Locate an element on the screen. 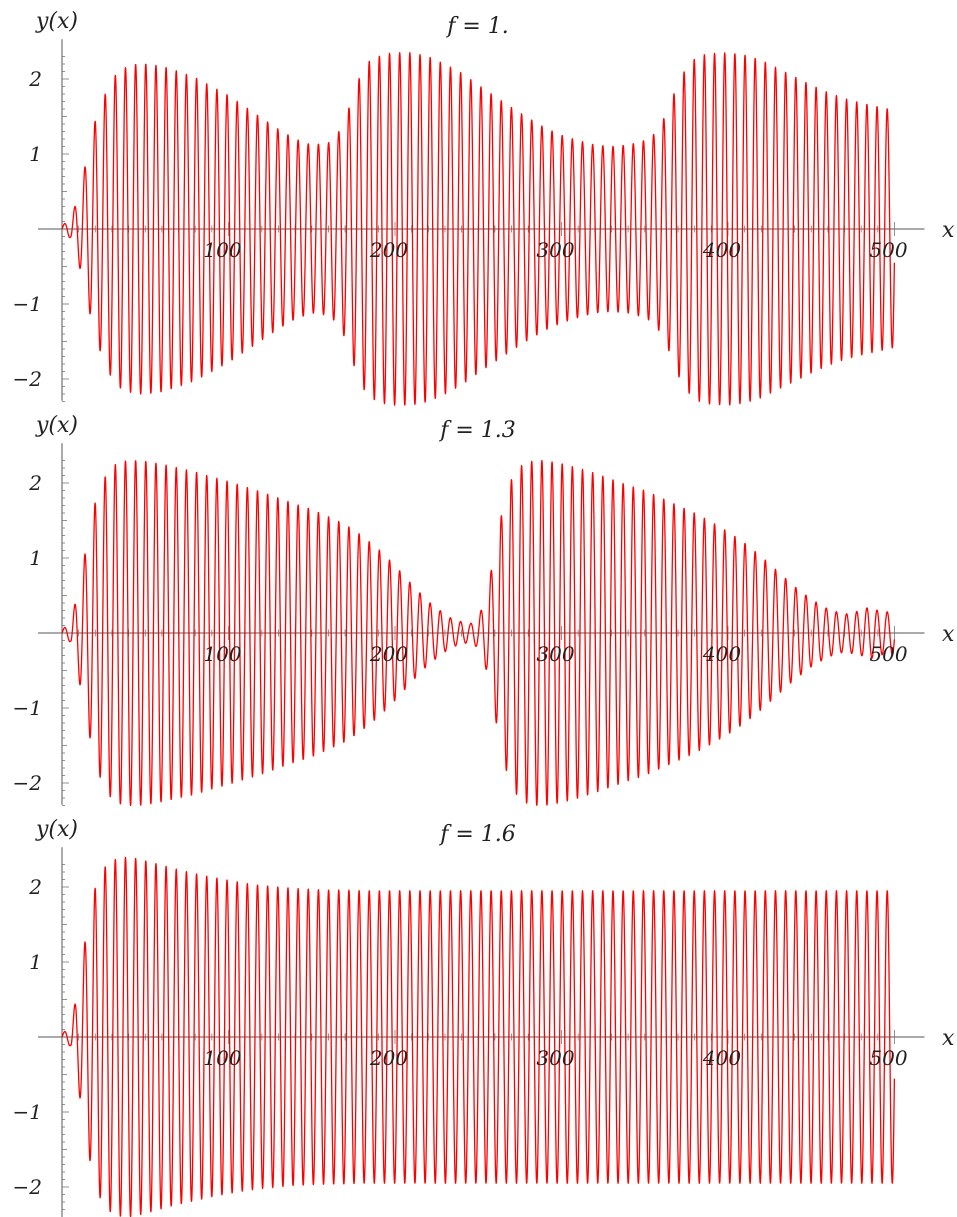 The image size is (957, 1217). chart-title: f = 1.3 is located at coordinates (477, 430).